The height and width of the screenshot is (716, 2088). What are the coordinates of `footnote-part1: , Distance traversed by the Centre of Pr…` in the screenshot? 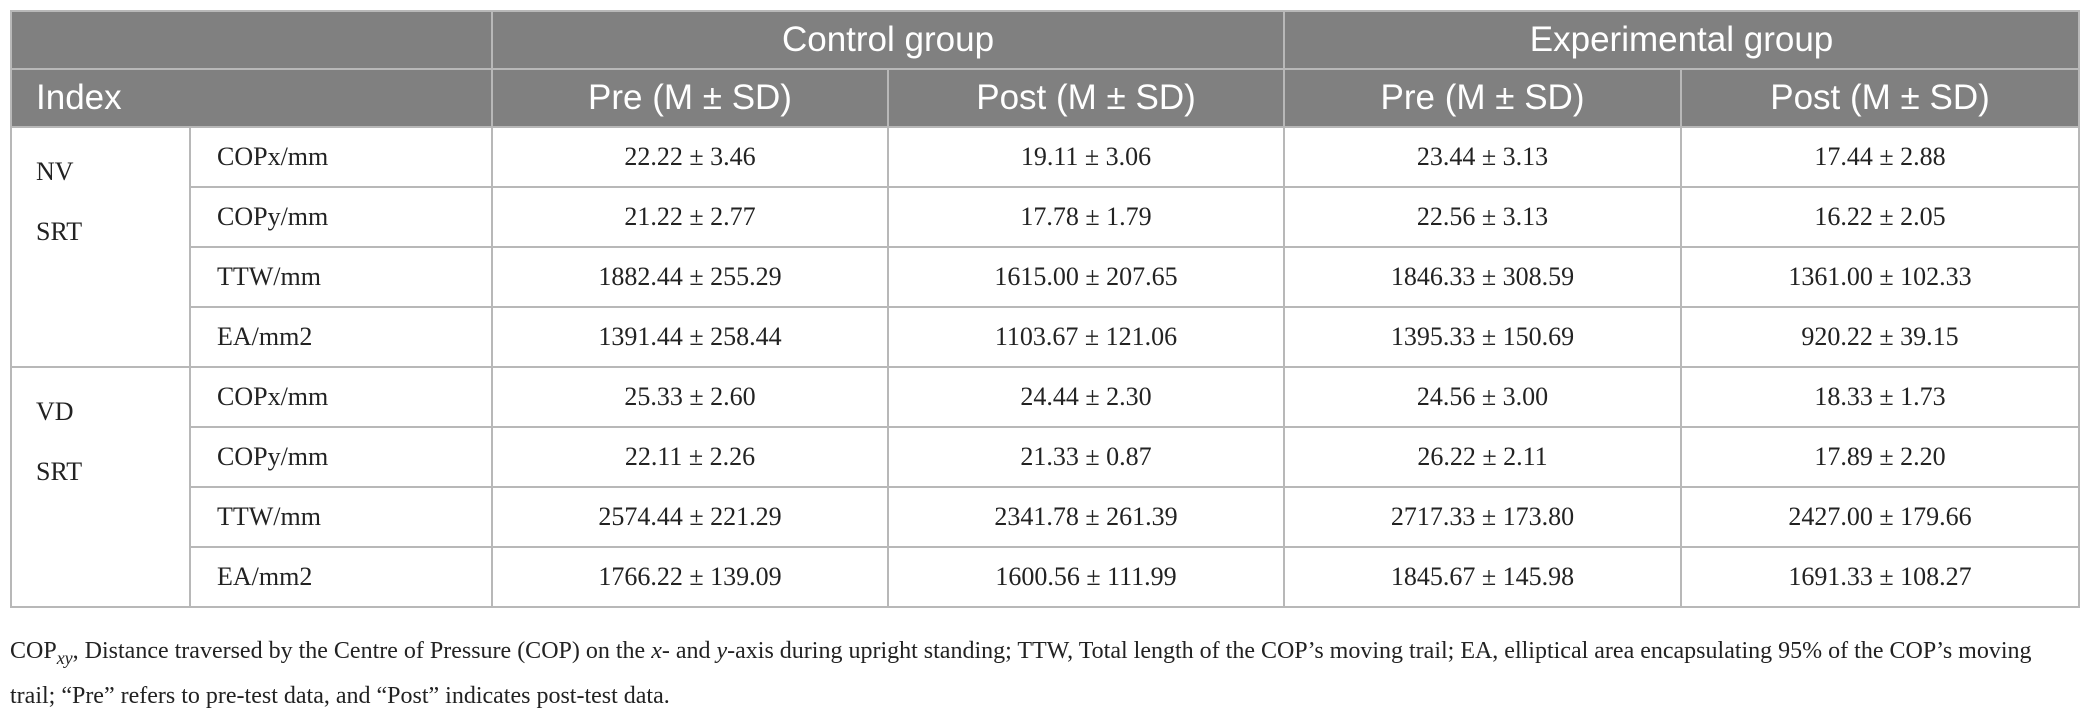 It's located at (362, 651).